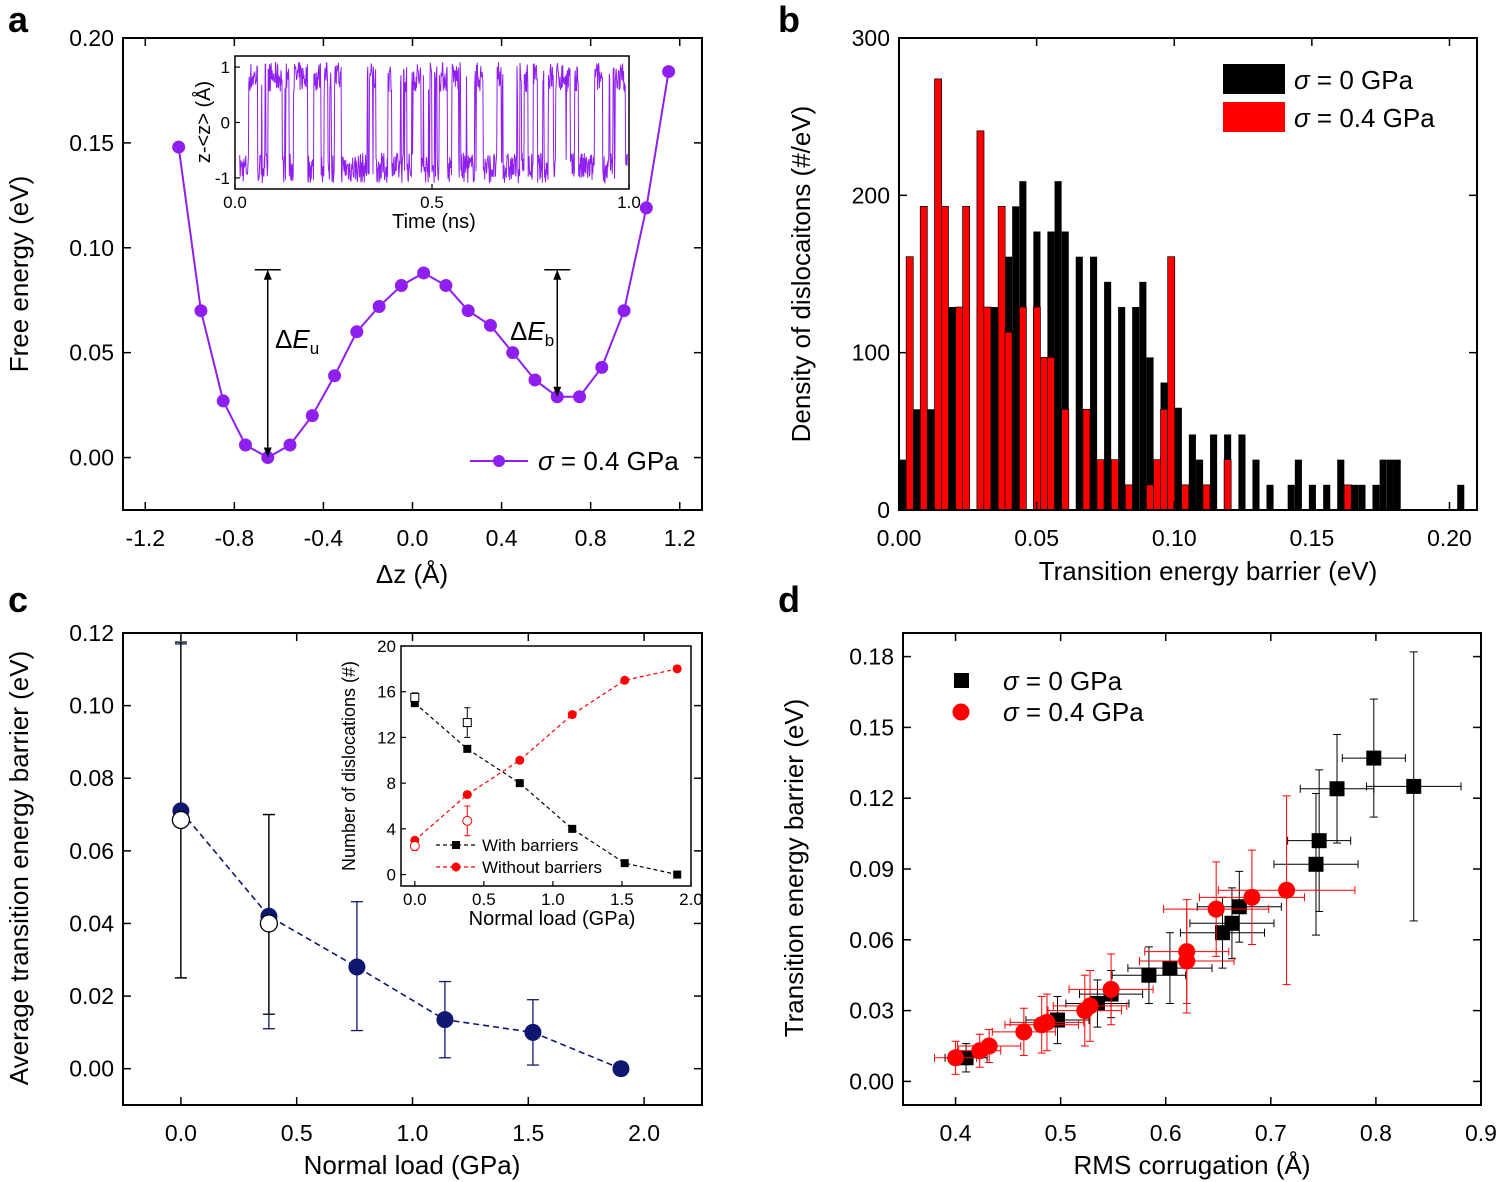  I want to click on inset-open-circle, so click(467, 820).